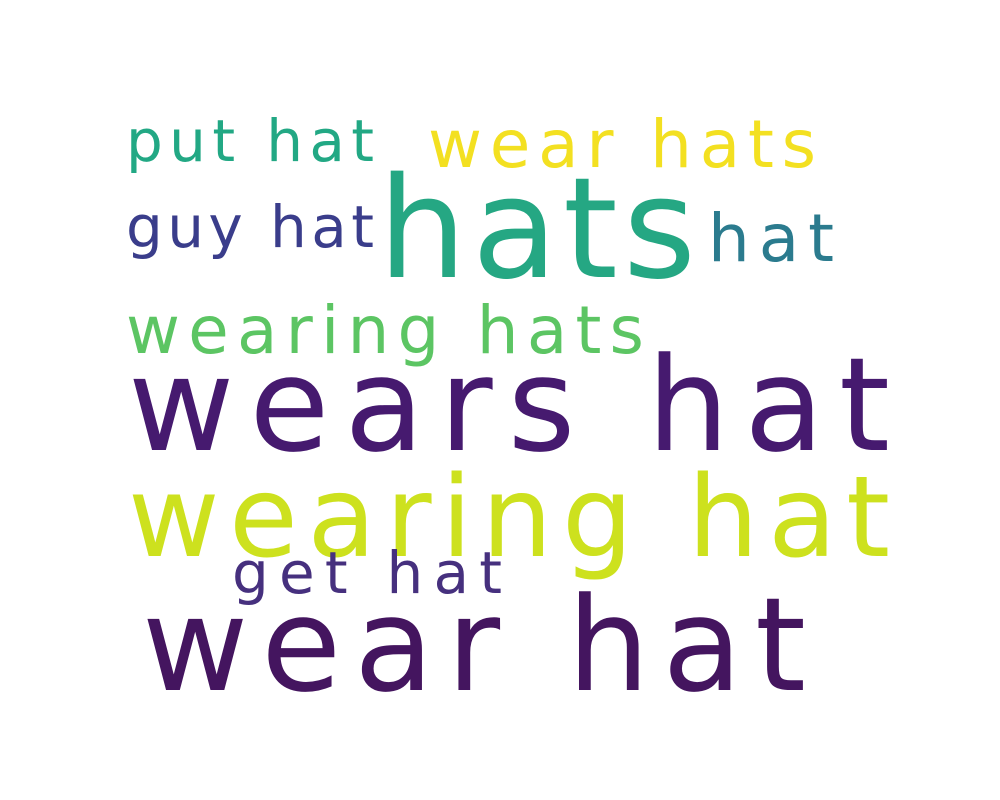 The image size is (1000, 800). What do you see at coordinates (480, 645) in the screenshot?
I see `word-wear-hat: wear hat` at bounding box center [480, 645].